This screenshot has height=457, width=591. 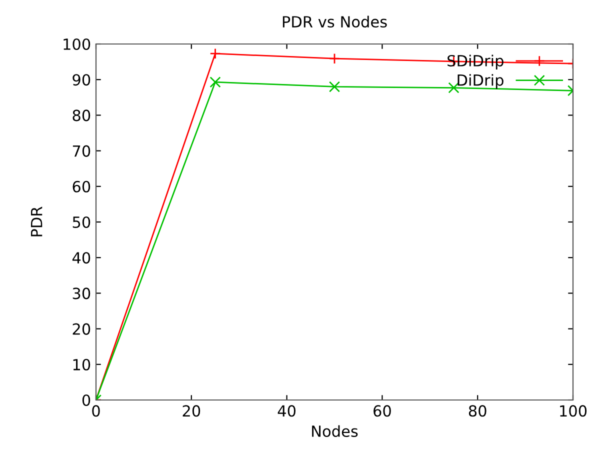 I want to click on x-tick-label: 100, so click(x=573, y=411).